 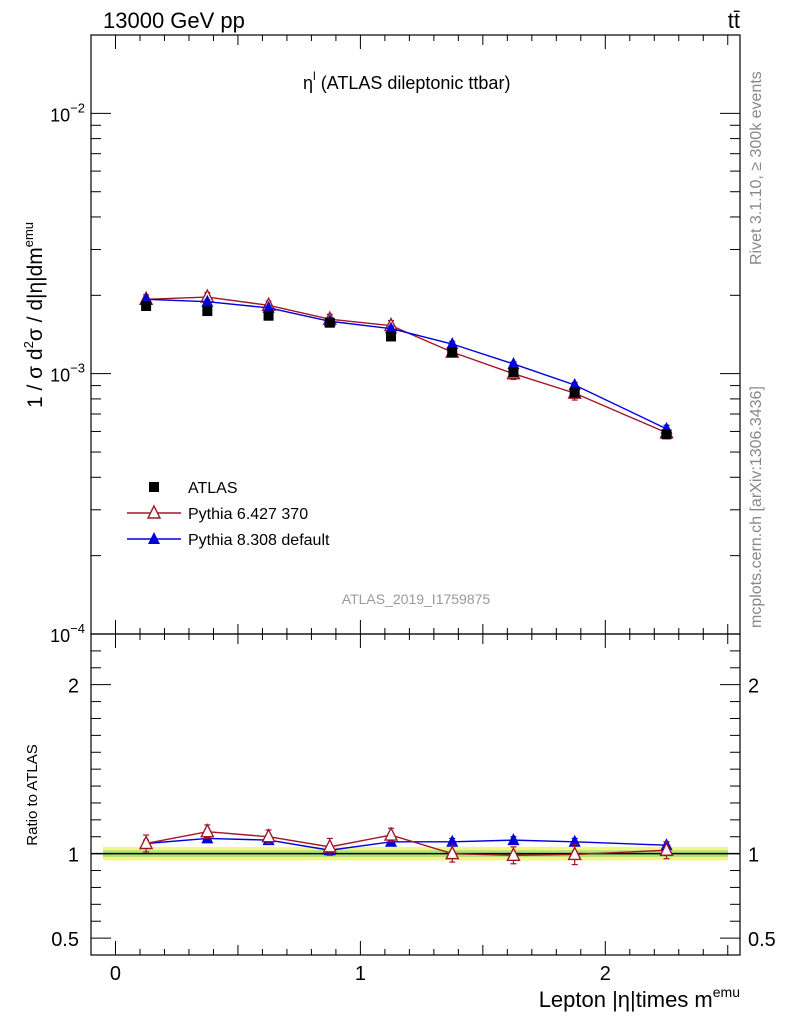 What do you see at coordinates (35, 294) in the screenshot?
I see `ylabel-b: σ / d|η|dm` at bounding box center [35, 294].